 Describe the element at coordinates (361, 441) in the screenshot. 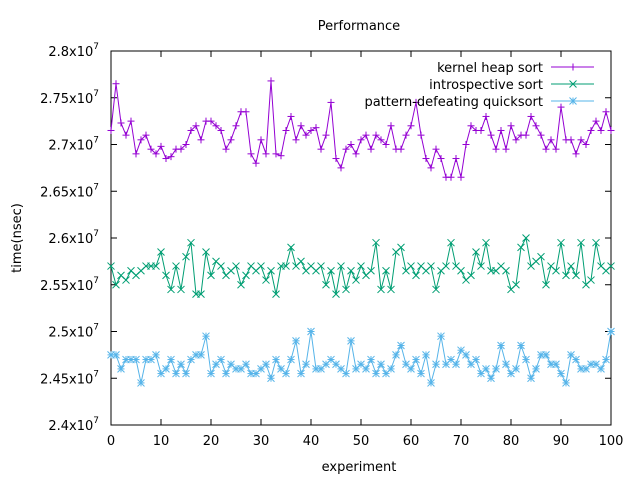

I see `x-tick-label: 50` at that location.